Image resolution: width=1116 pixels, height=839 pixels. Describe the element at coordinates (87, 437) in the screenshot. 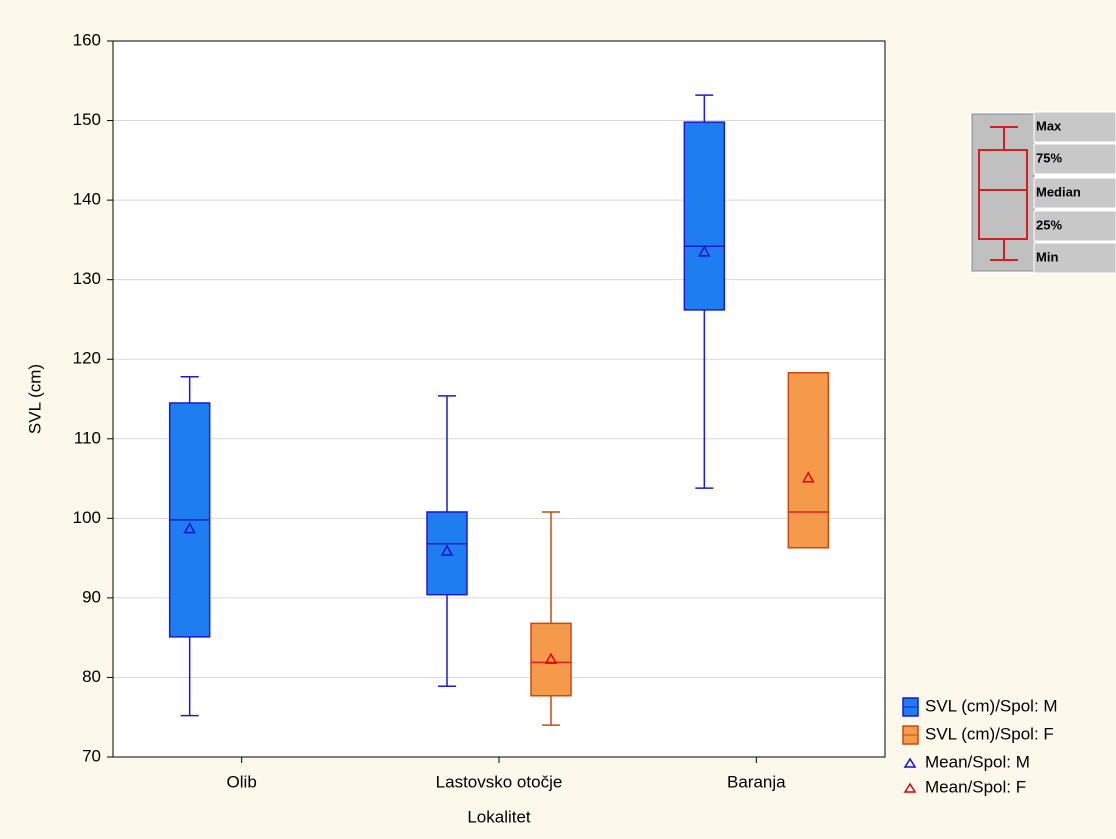

I see `y-tick-label: 110` at that location.